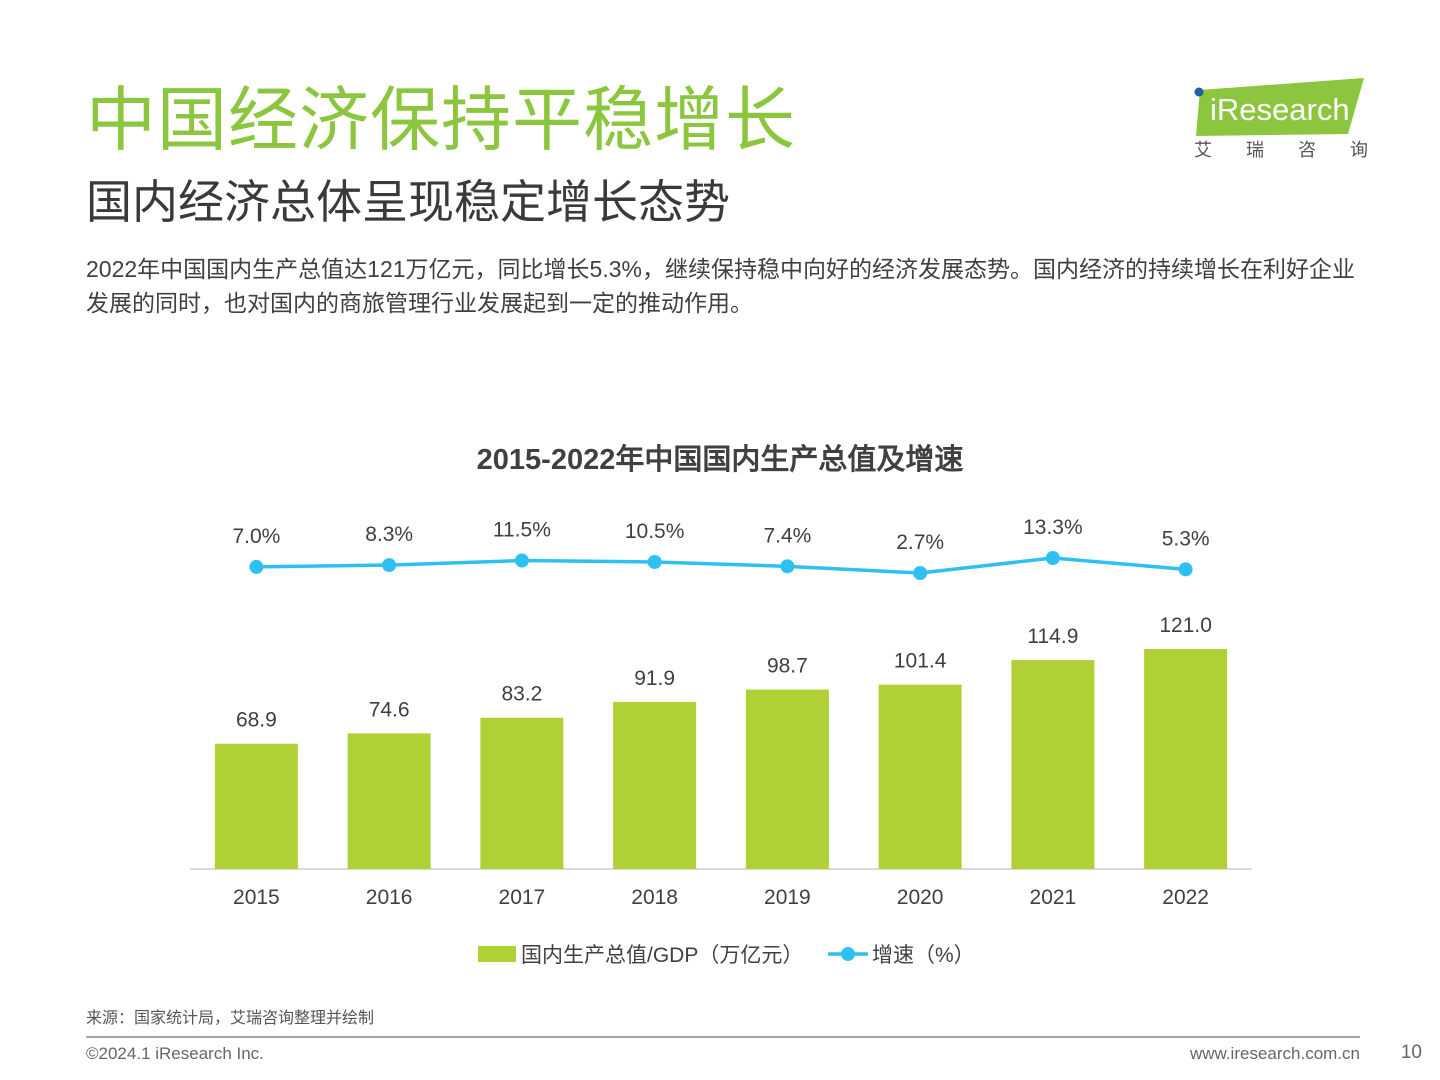 The height and width of the screenshot is (1080, 1440). Describe the element at coordinates (1185, 625) in the screenshot. I see `gdp-bar-label: 121.0` at that location.